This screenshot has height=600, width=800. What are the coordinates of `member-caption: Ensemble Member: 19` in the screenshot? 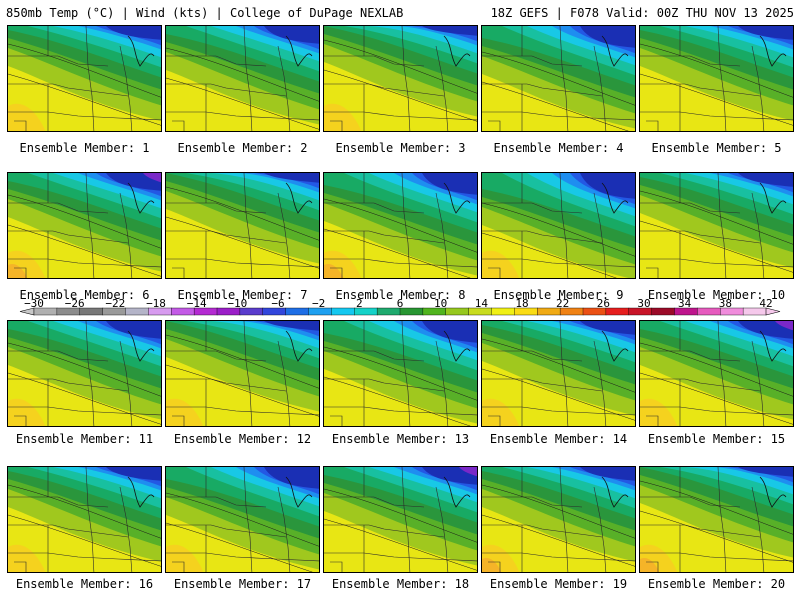 It's located at (558, 584).